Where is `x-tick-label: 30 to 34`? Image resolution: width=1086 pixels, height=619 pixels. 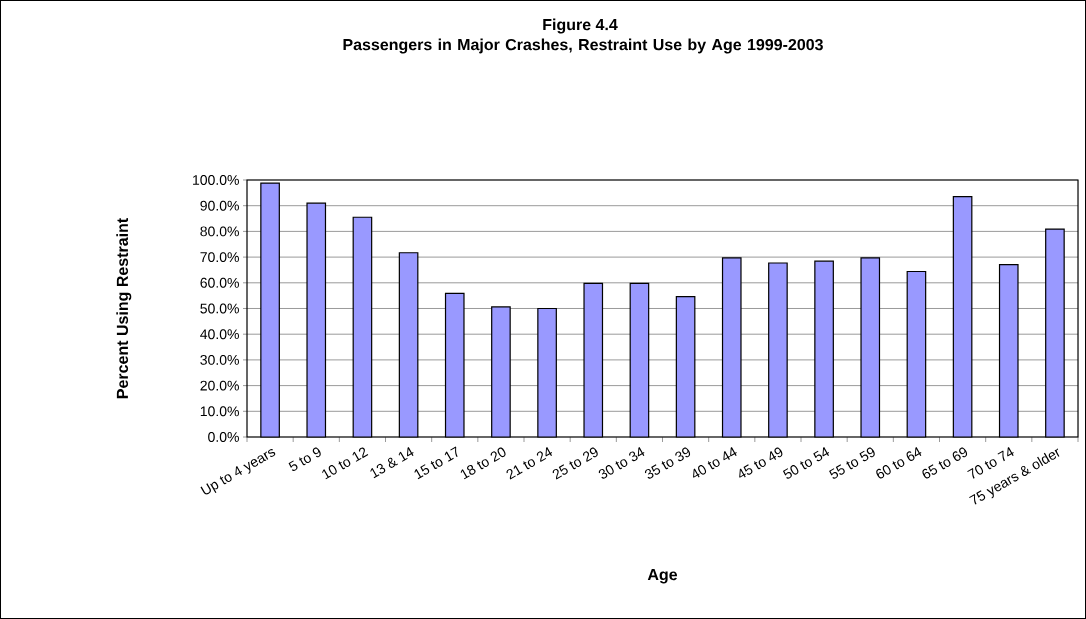 x-tick-label: 30 to 34 is located at coordinates (621, 463).